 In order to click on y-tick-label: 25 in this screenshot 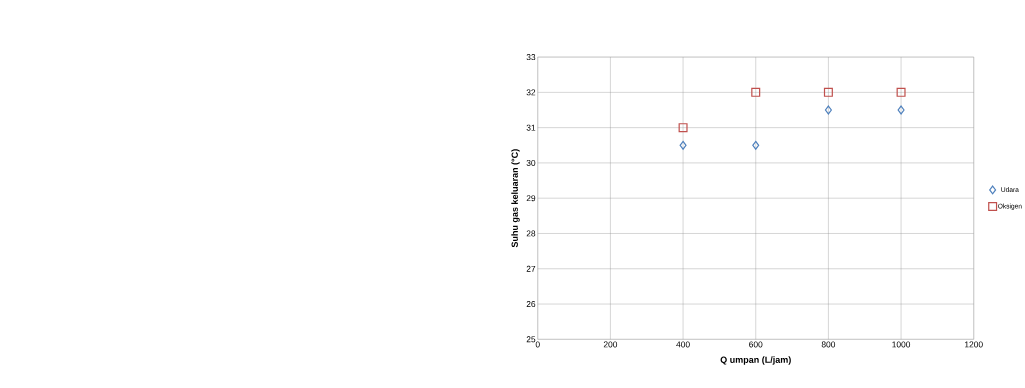, I will do `click(531, 339)`.